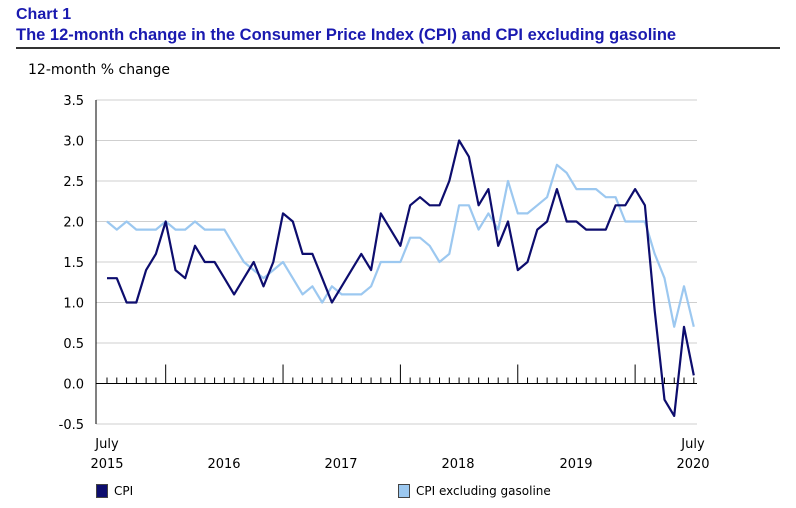 The image size is (796, 508). Describe the element at coordinates (44, 14) in the screenshot. I see `chart-number-label: Chart 1` at that location.